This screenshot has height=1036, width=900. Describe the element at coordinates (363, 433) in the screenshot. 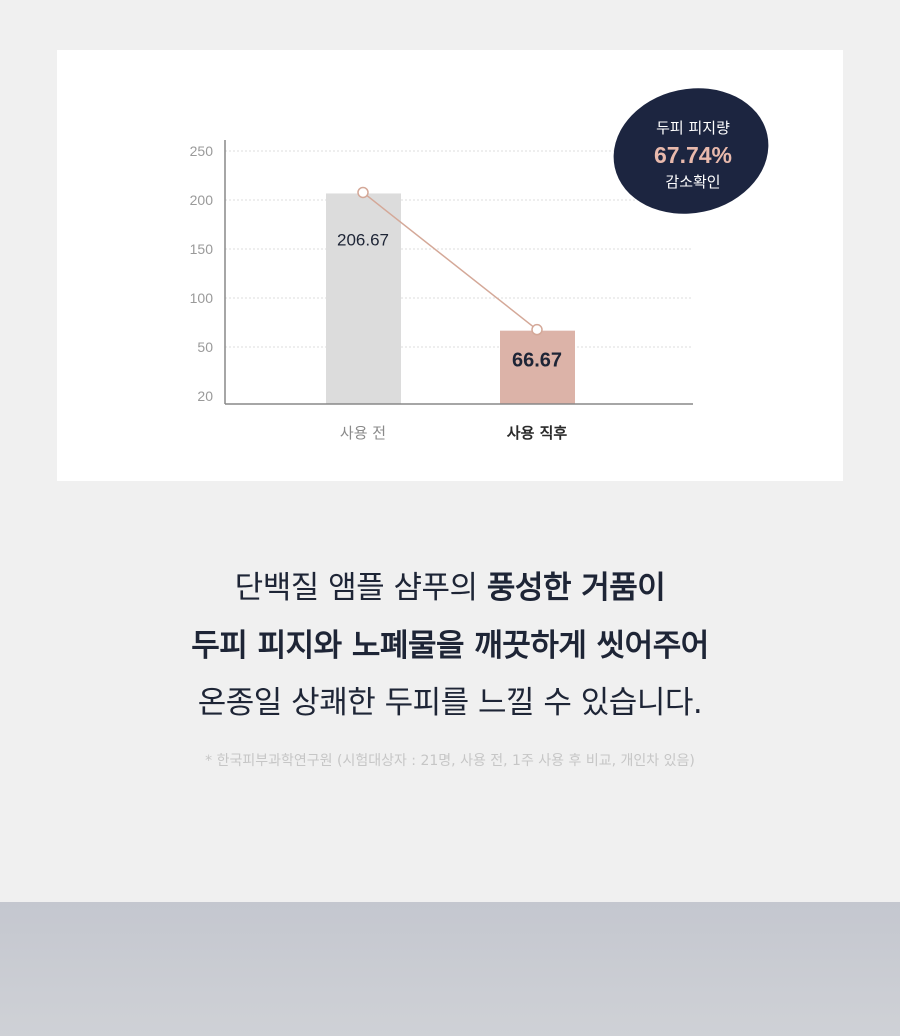

I see `x-tick-label: 사용 전` at that location.